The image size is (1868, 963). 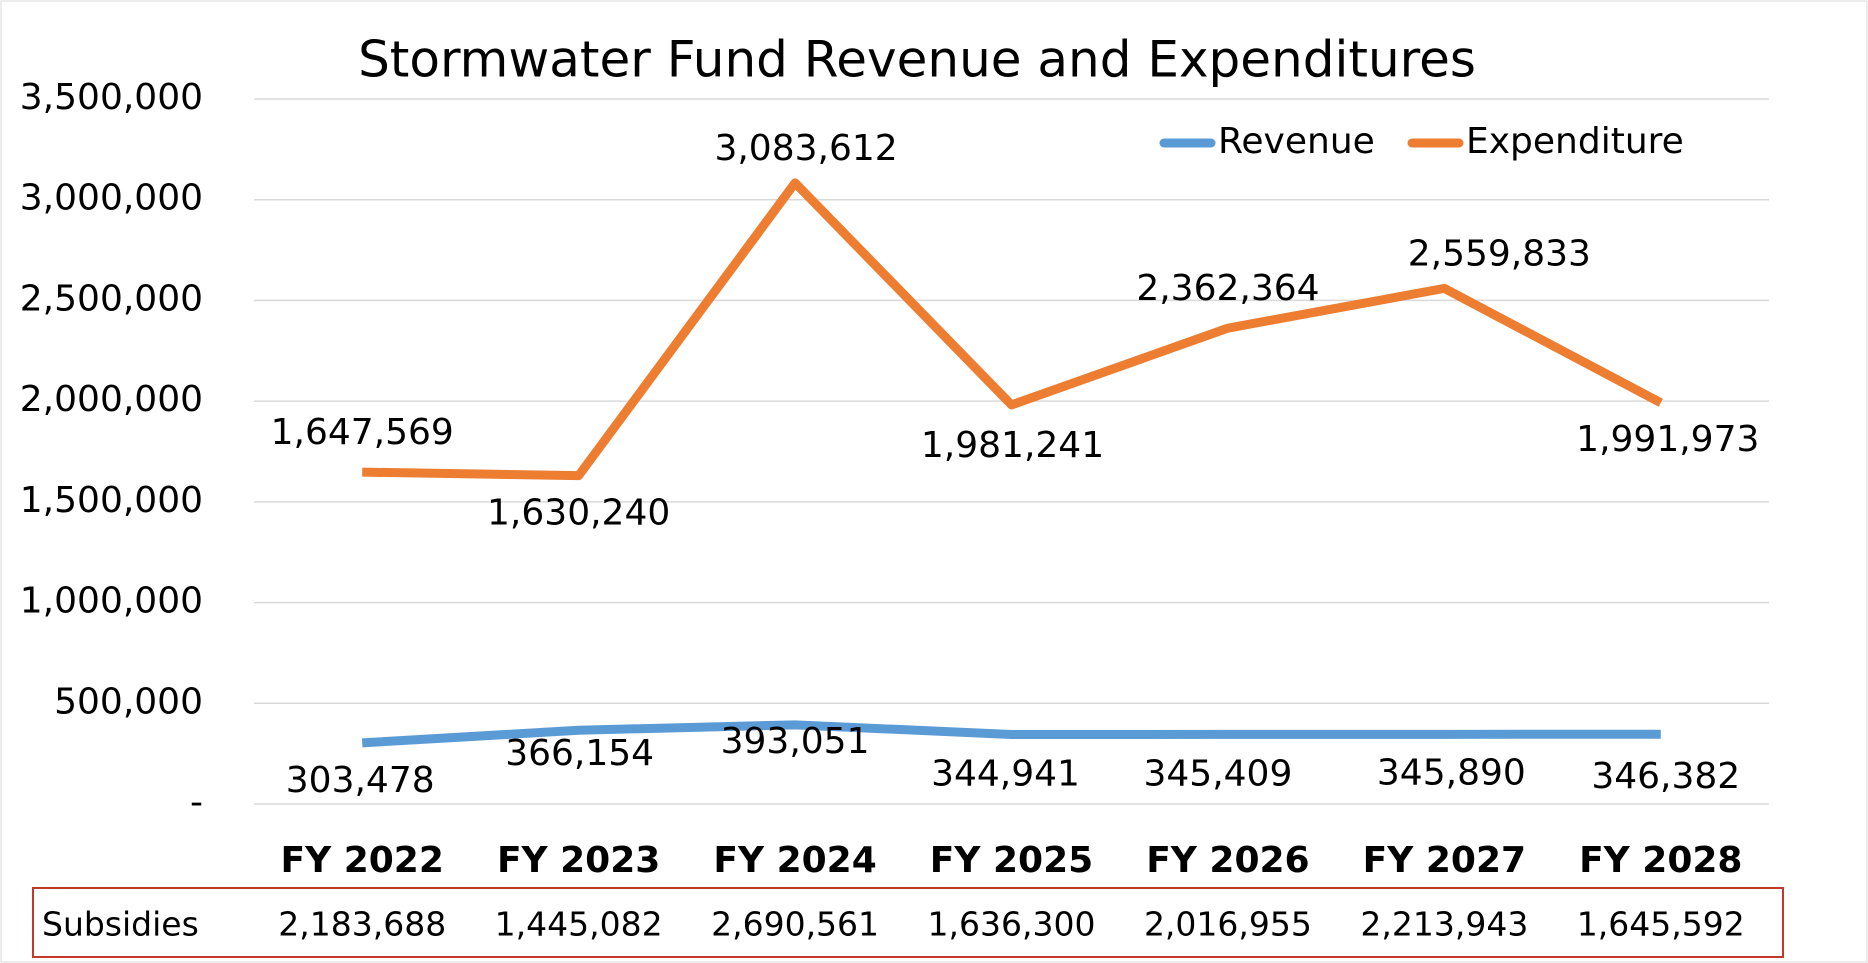 I want to click on y-tick-label: 2,500,000, so click(x=111, y=298).